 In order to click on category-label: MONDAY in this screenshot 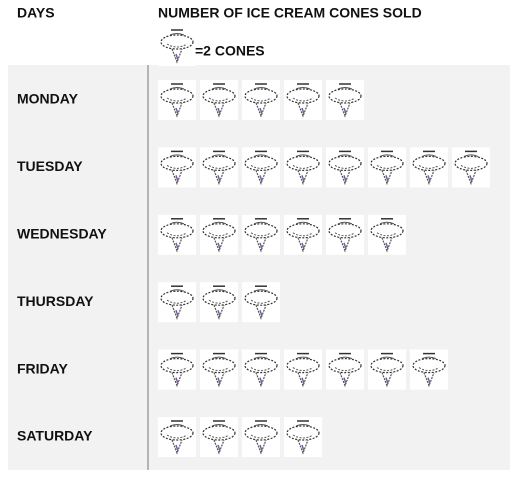, I will do `click(48, 99)`.